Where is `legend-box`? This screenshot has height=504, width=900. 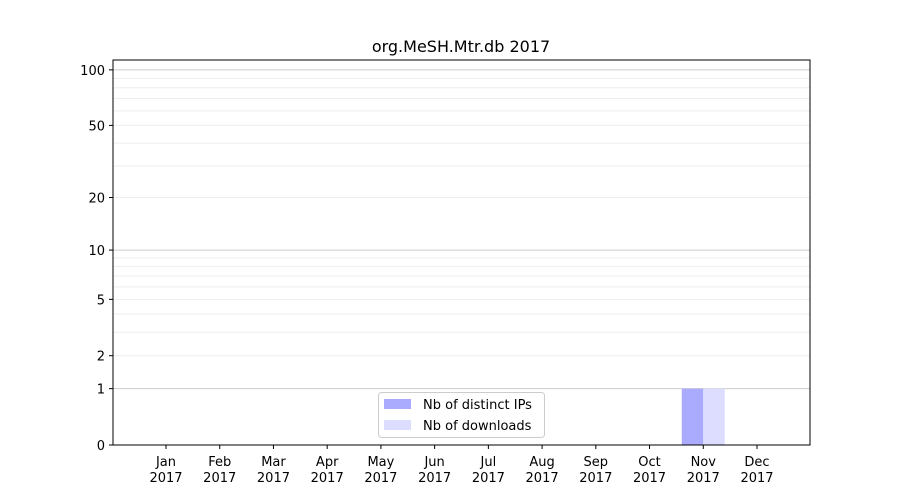 legend-box is located at coordinates (461, 415).